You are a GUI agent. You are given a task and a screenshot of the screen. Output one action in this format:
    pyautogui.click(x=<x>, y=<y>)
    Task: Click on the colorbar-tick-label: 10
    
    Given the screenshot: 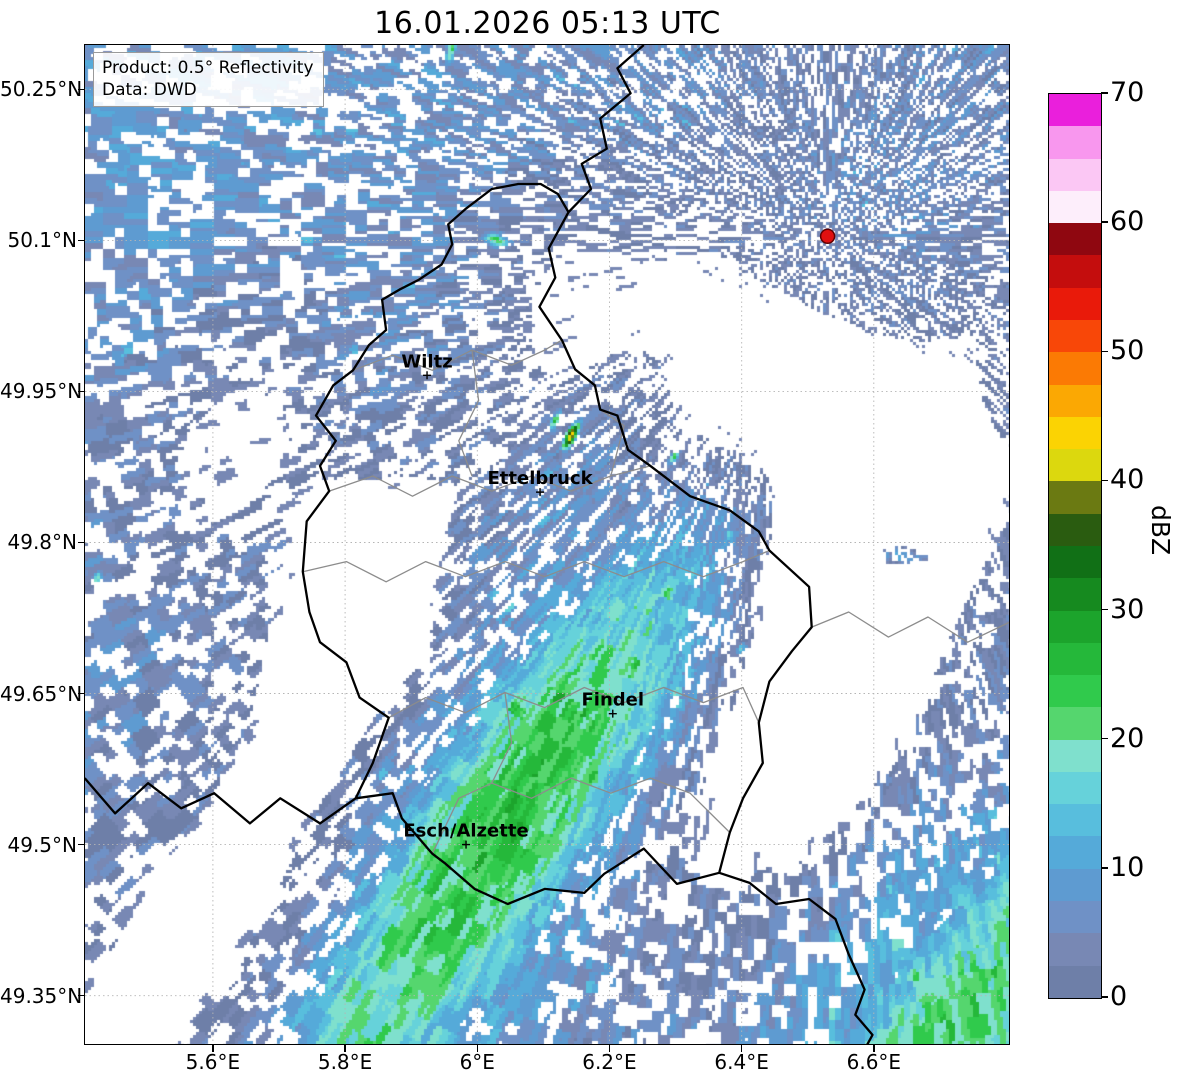 What is the action you would take?
    pyautogui.click(x=1127, y=867)
    